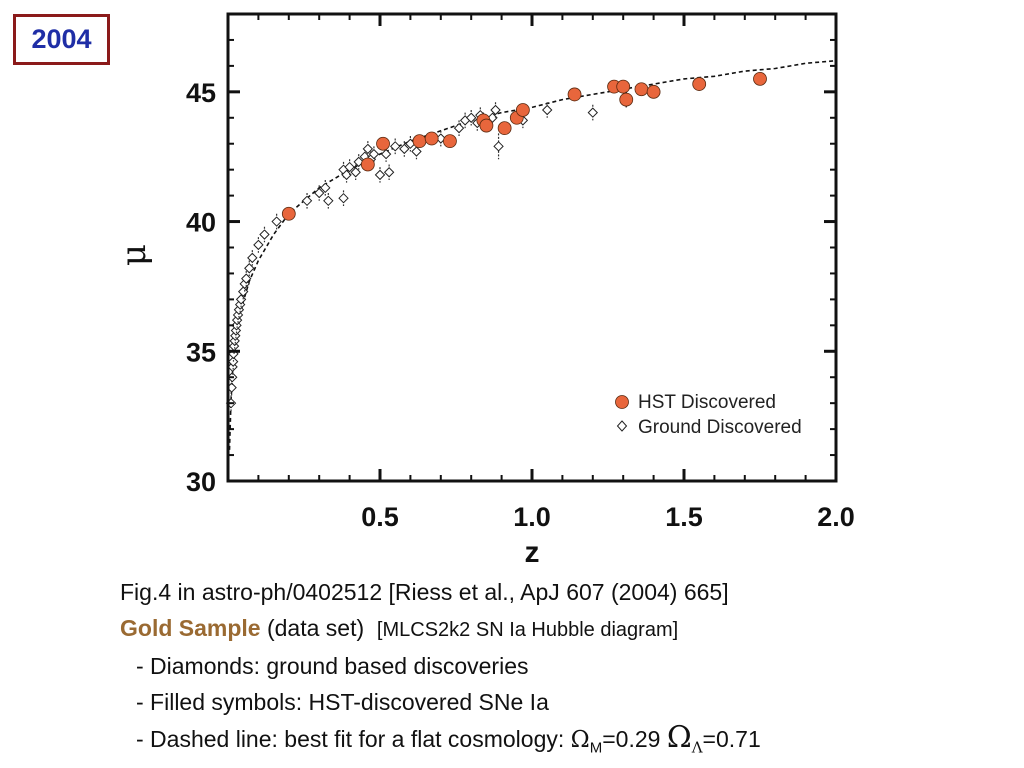 Image resolution: width=1024 pixels, height=768 pixels. What do you see at coordinates (201, 93) in the screenshot?
I see `y-tick-label: 45` at bounding box center [201, 93].